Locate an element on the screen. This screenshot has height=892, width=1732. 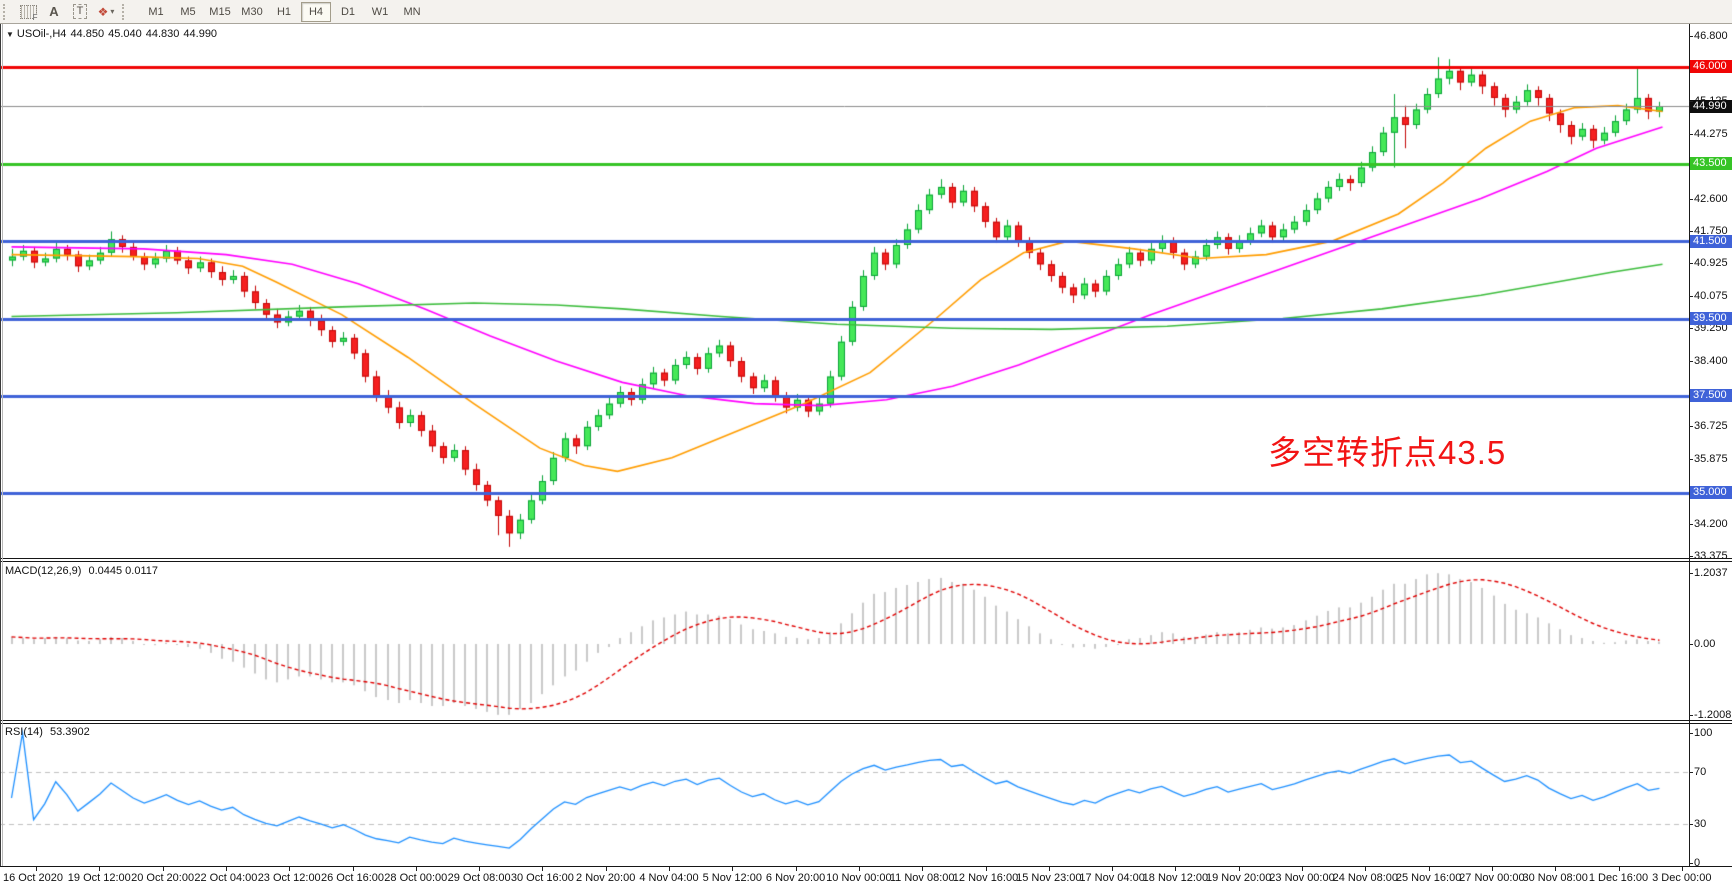
tf-button-M1: M1 is located at coordinates (156, 11).